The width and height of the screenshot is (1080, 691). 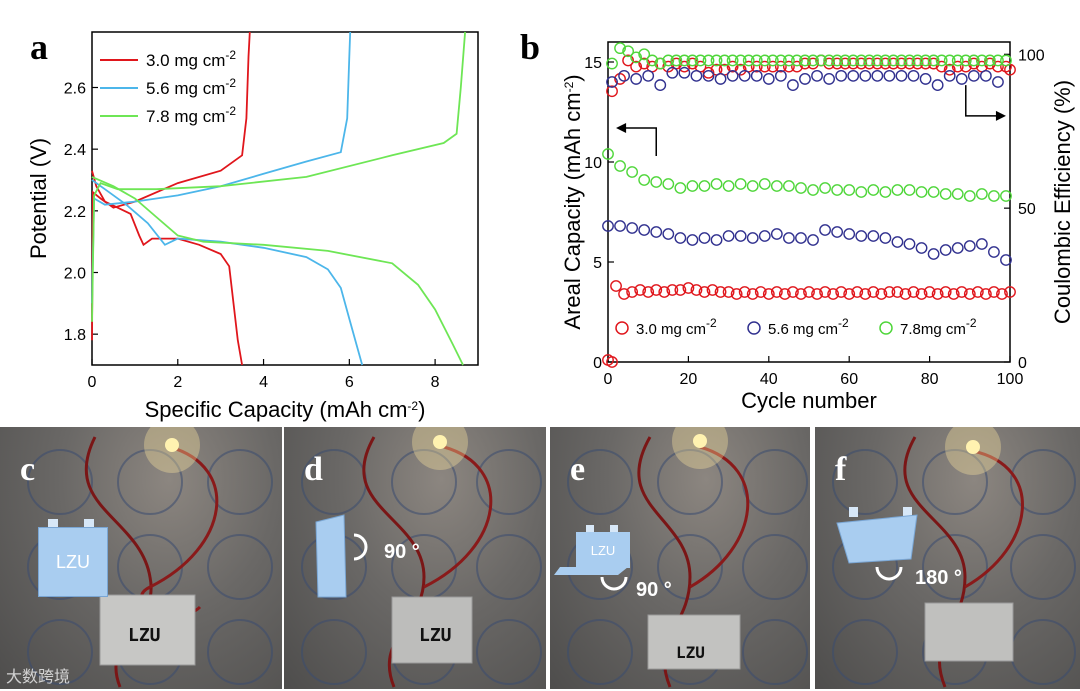 What do you see at coordinates (572, 201) in the screenshot?
I see `y-axis-label: Areal Capacity (mAh cm-2)` at bounding box center [572, 201].